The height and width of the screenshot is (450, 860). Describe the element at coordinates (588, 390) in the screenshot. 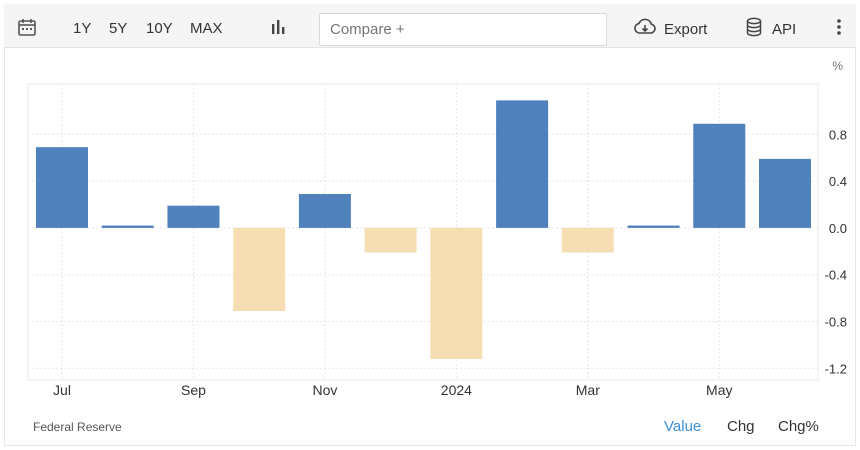

I see `x-tick-label: Mar` at that location.